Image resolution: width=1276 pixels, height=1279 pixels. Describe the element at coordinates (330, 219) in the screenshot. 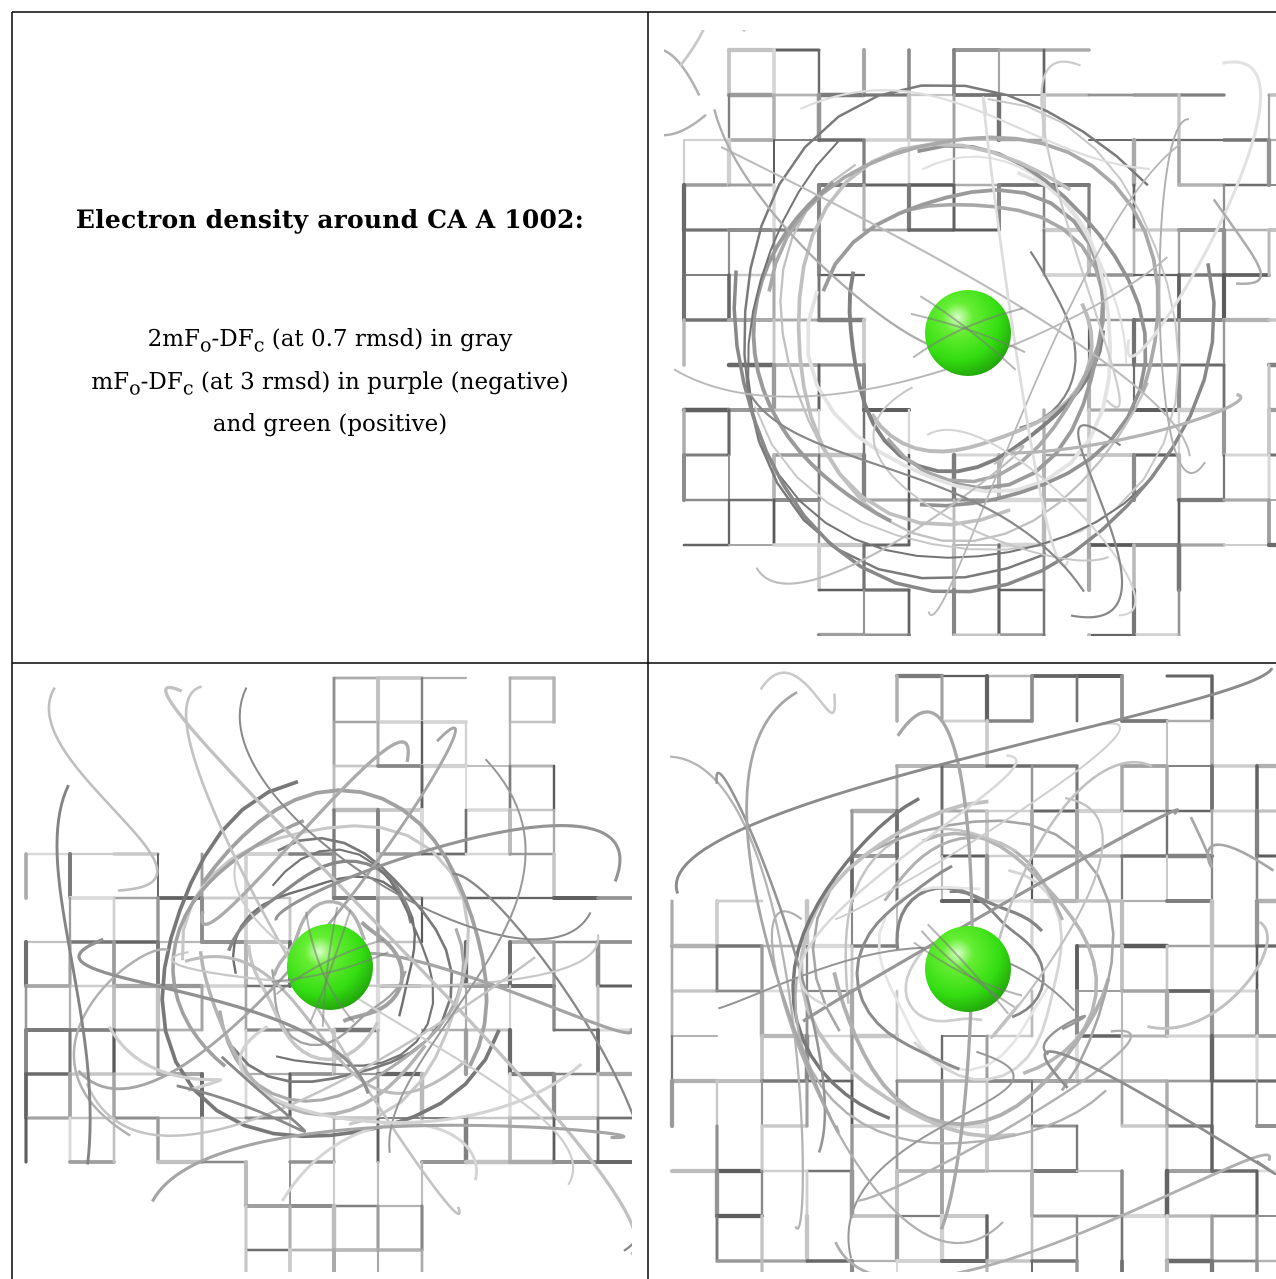

I see `legend-heading: Electron density around CA A 1002:` at that location.